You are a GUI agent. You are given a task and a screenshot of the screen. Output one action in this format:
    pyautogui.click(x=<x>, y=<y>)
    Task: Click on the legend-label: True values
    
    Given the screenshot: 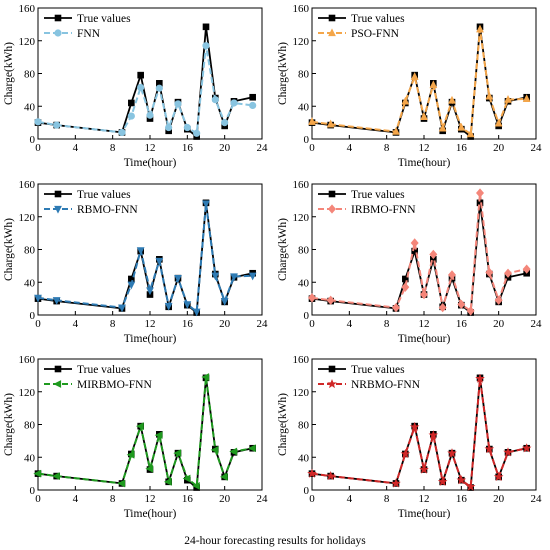 What is the action you would take?
    pyautogui.click(x=378, y=19)
    